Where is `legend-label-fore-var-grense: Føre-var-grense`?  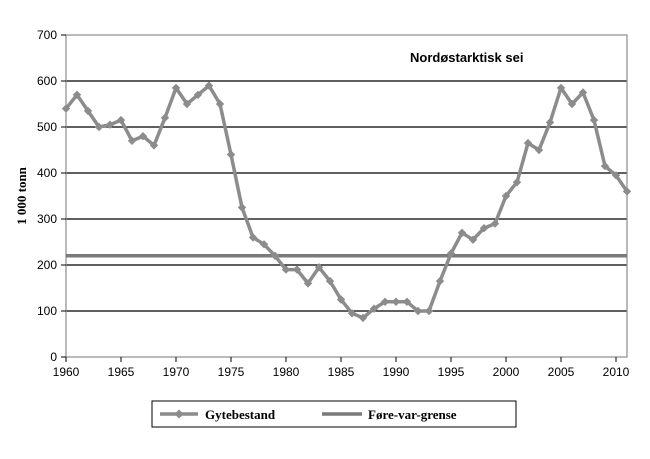 legend-label-fore-var-grense: Føre-var-grense is located at coordinates (412, 414).